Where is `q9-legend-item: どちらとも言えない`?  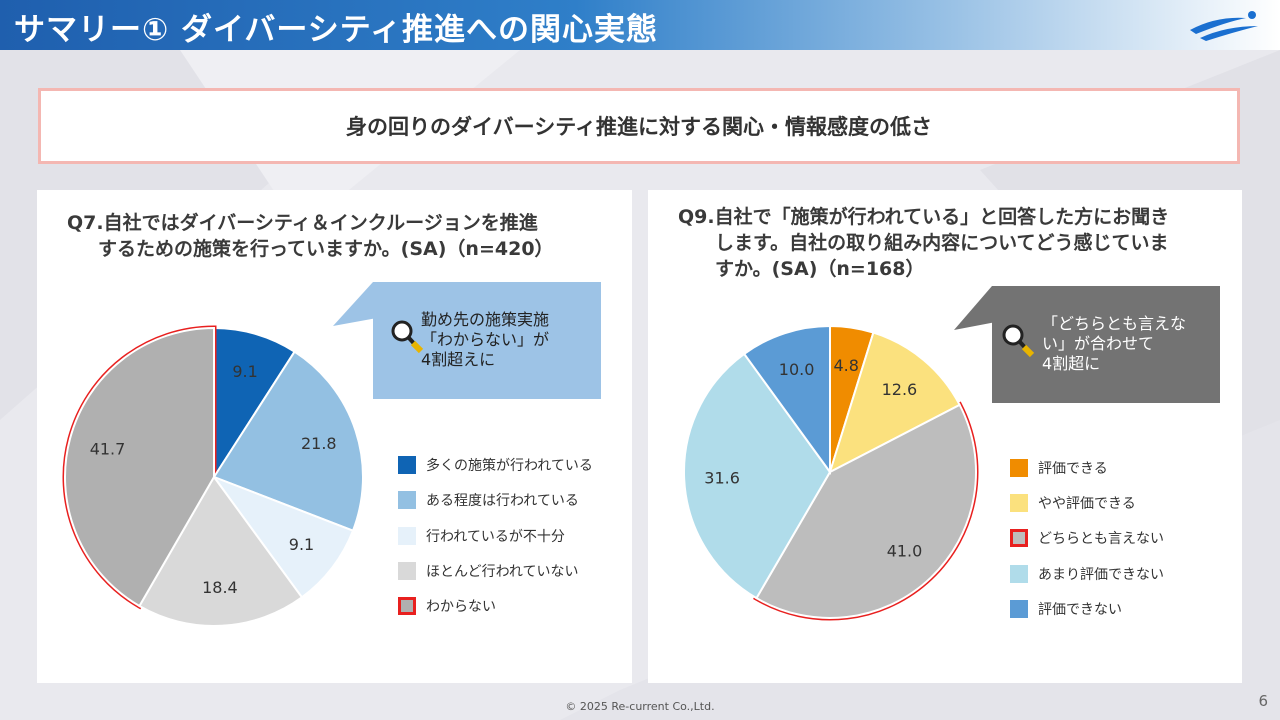
q9-legend-item: どちらとも言えない is located at coordinates (1087, 538).